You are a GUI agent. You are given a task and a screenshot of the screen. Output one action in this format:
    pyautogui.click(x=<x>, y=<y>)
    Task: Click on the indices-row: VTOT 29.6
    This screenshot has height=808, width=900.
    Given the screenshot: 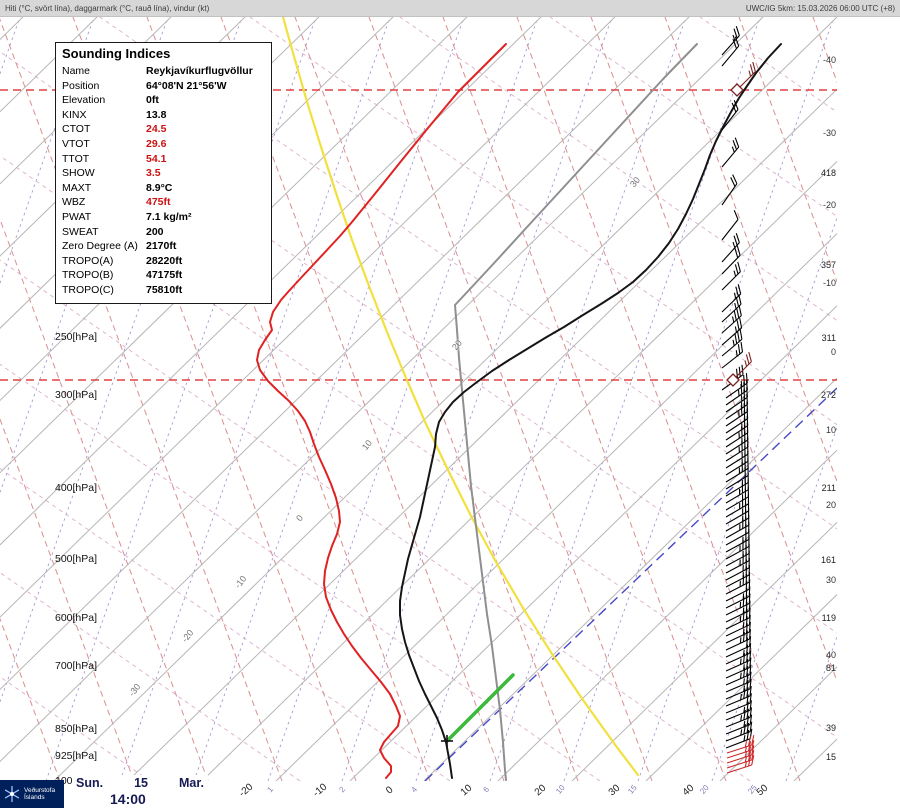 What is the action you would take?
    pyautogui.click(x=114, y=143)
    